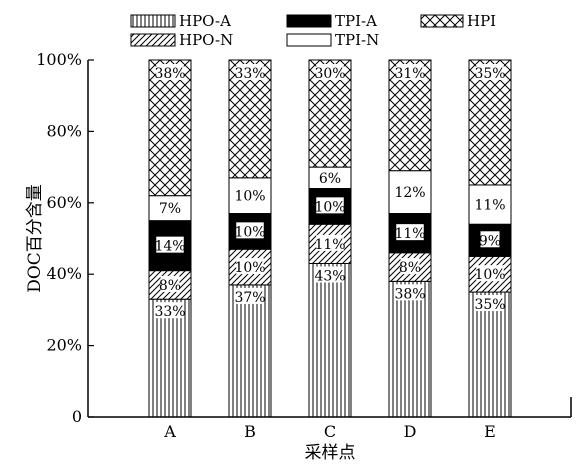 This screenshot has width=585, height=471. Describe the element at coordinates (169, 431) in the screenshot. I see `category-label: A` at that location.